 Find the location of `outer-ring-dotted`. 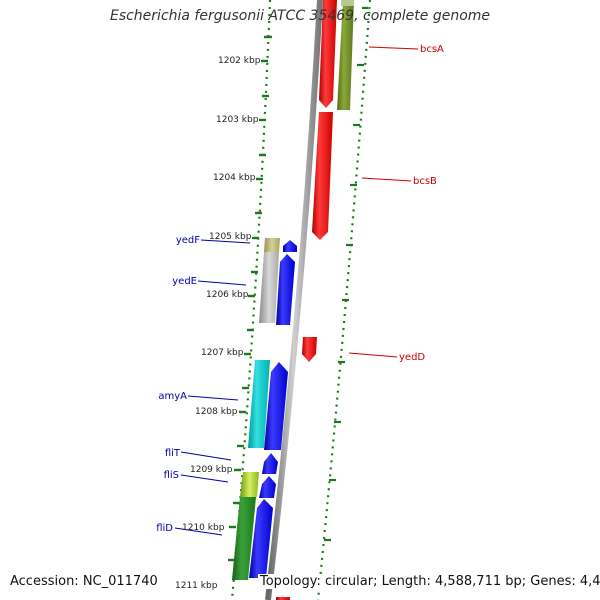

outer-ring-dotted is located at coordinates (344, 300).